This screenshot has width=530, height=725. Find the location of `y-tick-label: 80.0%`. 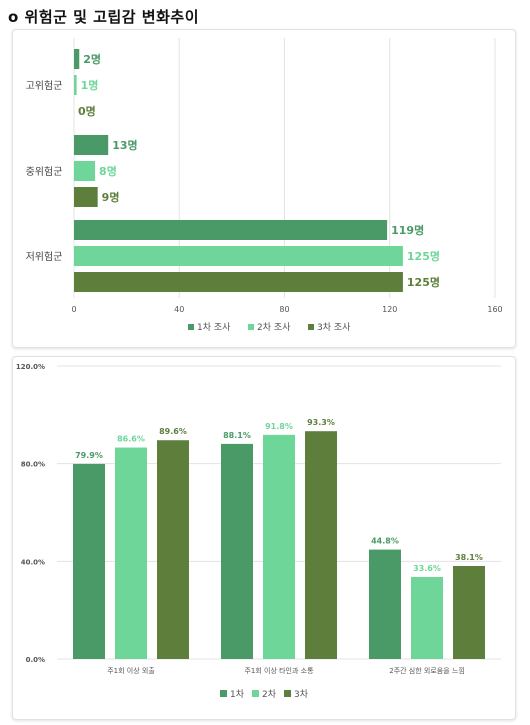

y-tick-label: 80.0% is located at coordinates (33, 465).